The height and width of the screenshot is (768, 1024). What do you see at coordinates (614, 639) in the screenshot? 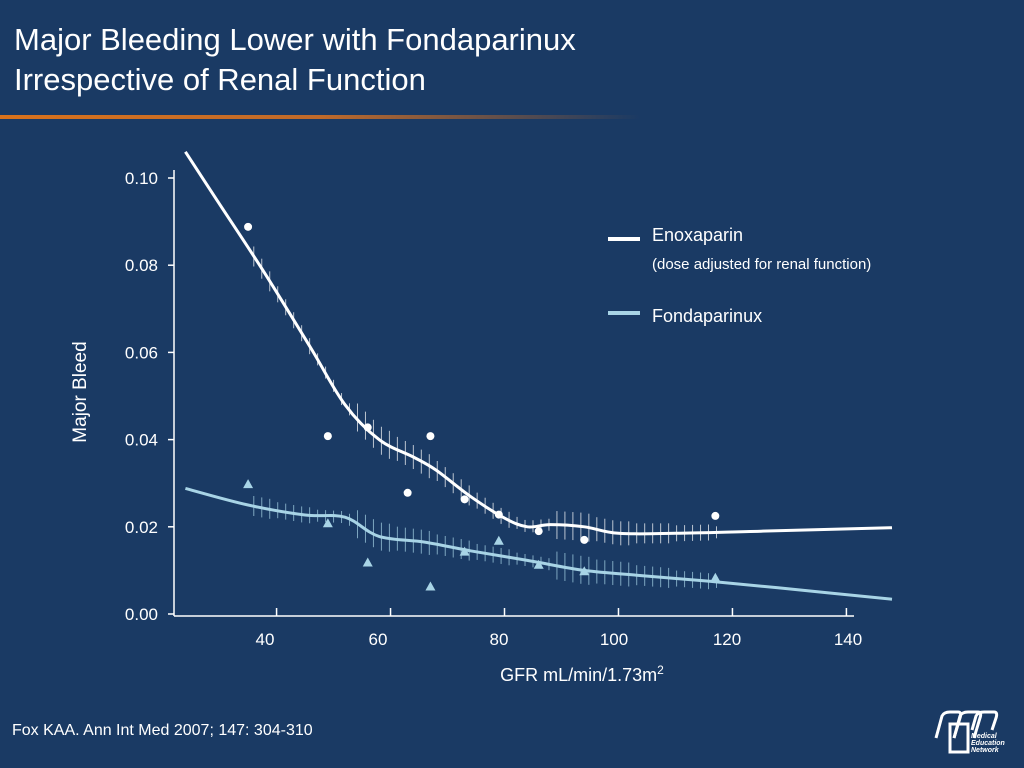
I see `x-tick-label: 100` at bounding box center [614, 639].